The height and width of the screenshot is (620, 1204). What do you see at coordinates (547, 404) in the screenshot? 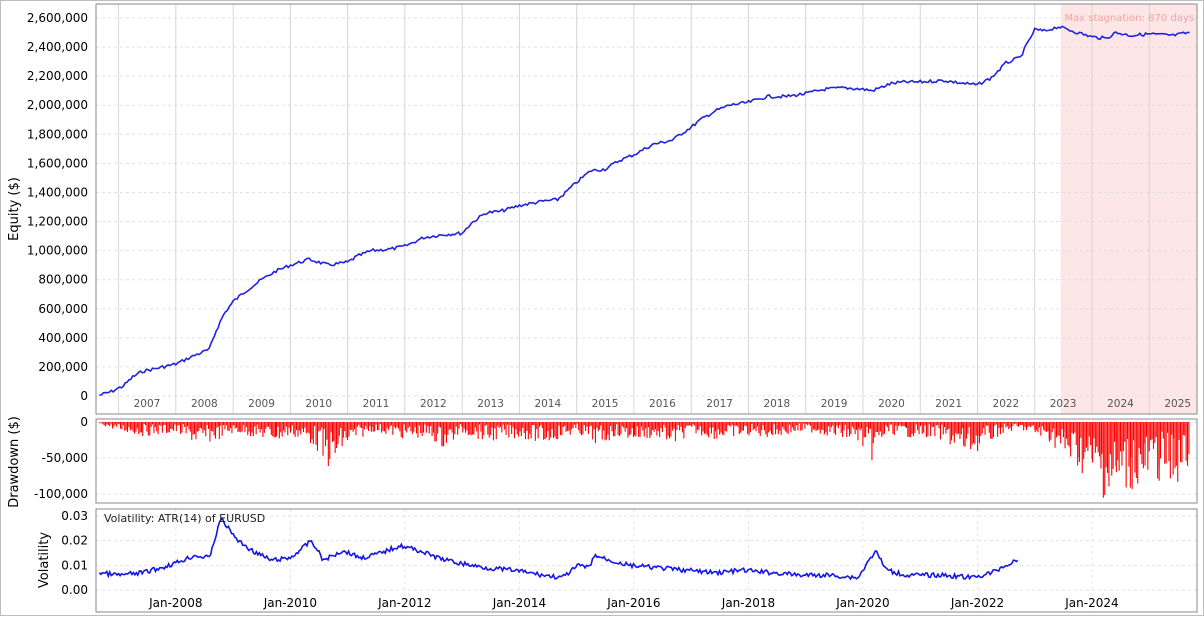
I see `year-label: 2014` at bounding box center [547, 404].